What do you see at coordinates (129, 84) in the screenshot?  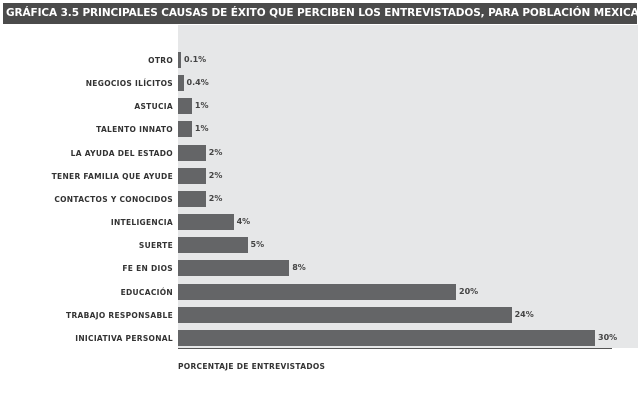 I see `category-label: NEGOCIOS ILÍCITOS` at bounding box center [129, 84].